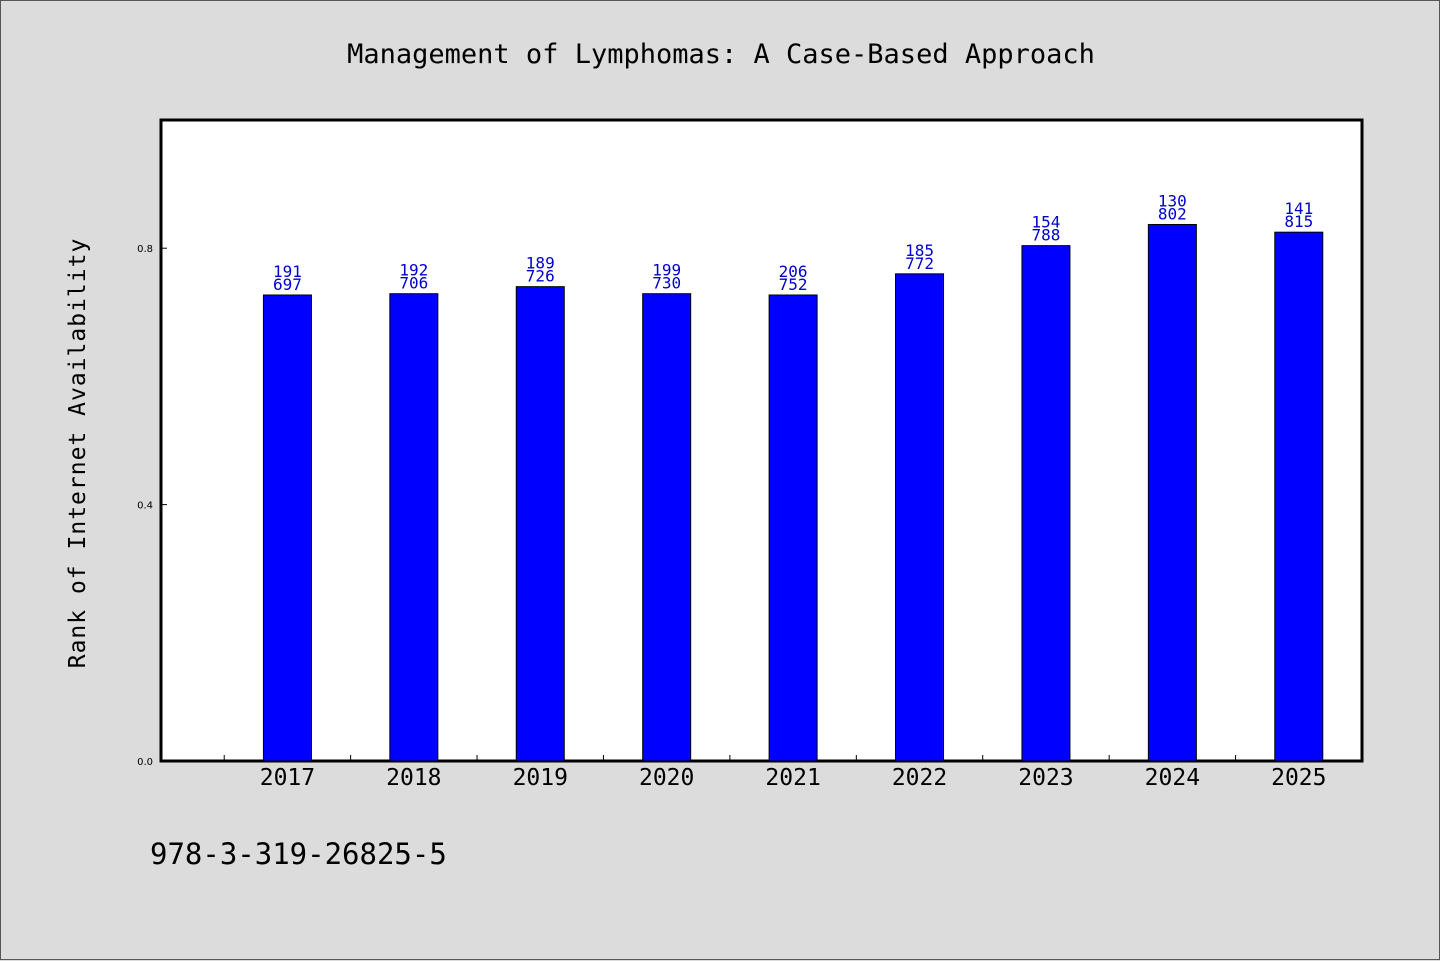 Image resolution: width=1440 pixels, height=961 pixels. Describe the element at coordinates (1298, 778) in the screenshot. I see `x-tick-label: 2025` at that location.